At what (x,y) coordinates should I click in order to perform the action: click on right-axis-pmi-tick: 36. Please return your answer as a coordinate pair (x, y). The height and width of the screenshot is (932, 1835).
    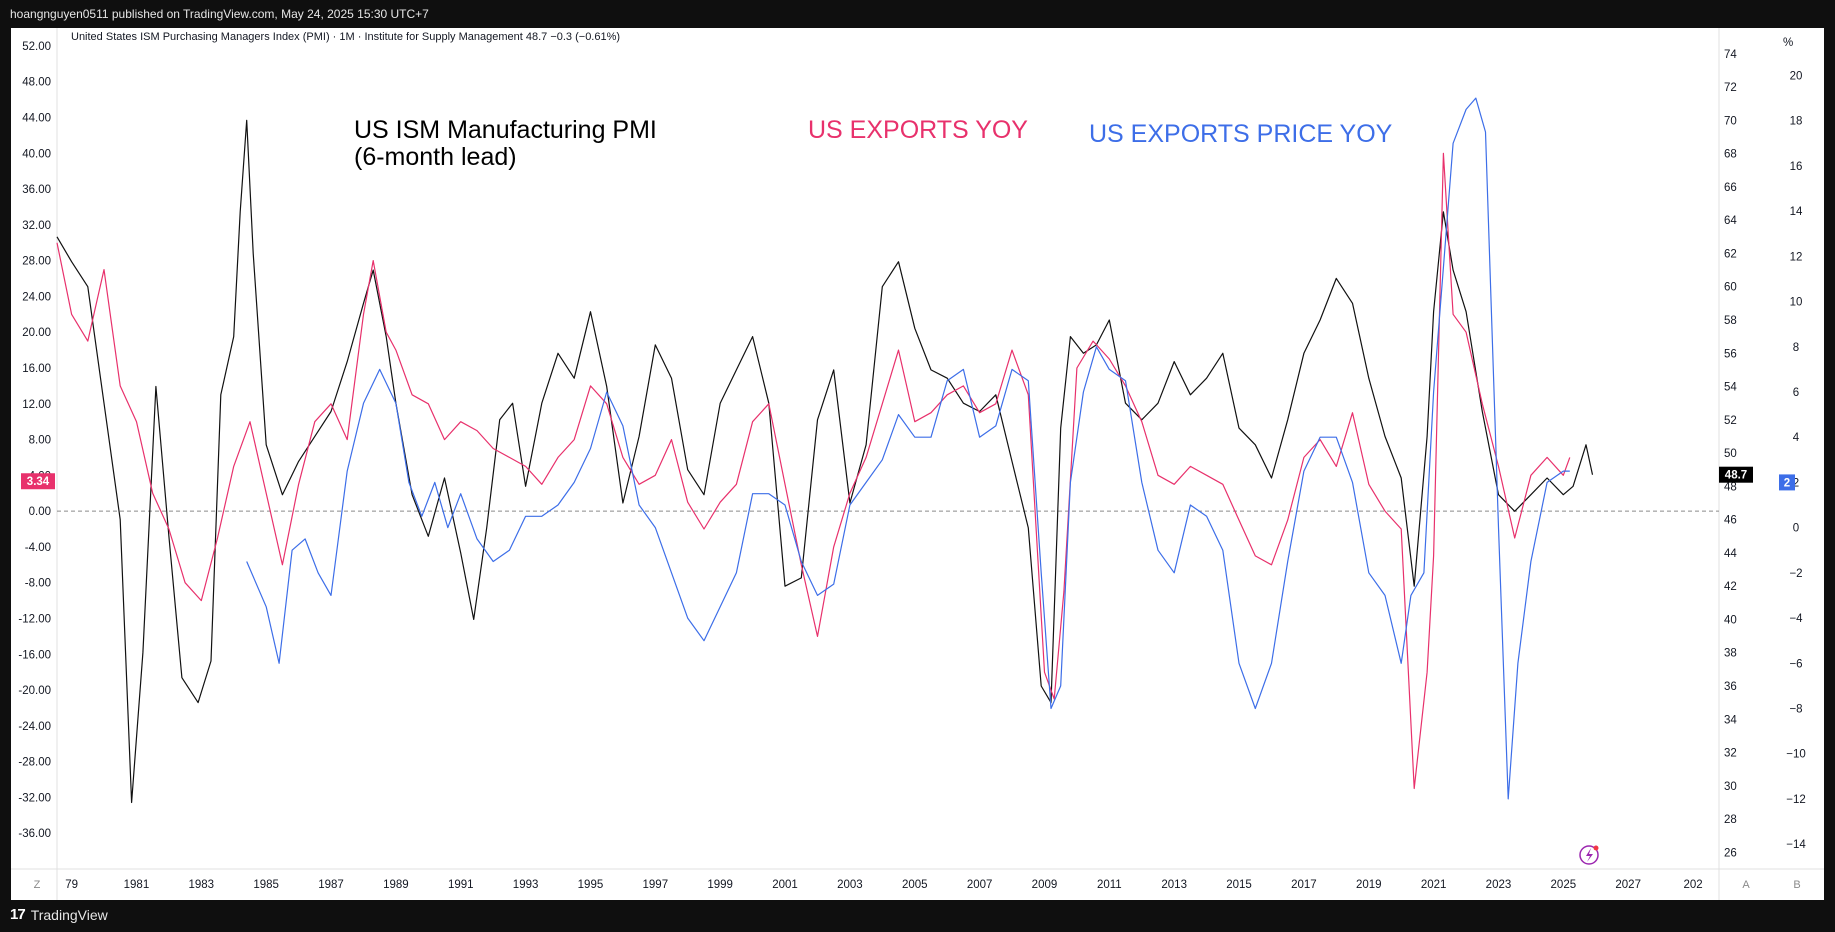
    Looking at the image, I should click on (1730, 687).